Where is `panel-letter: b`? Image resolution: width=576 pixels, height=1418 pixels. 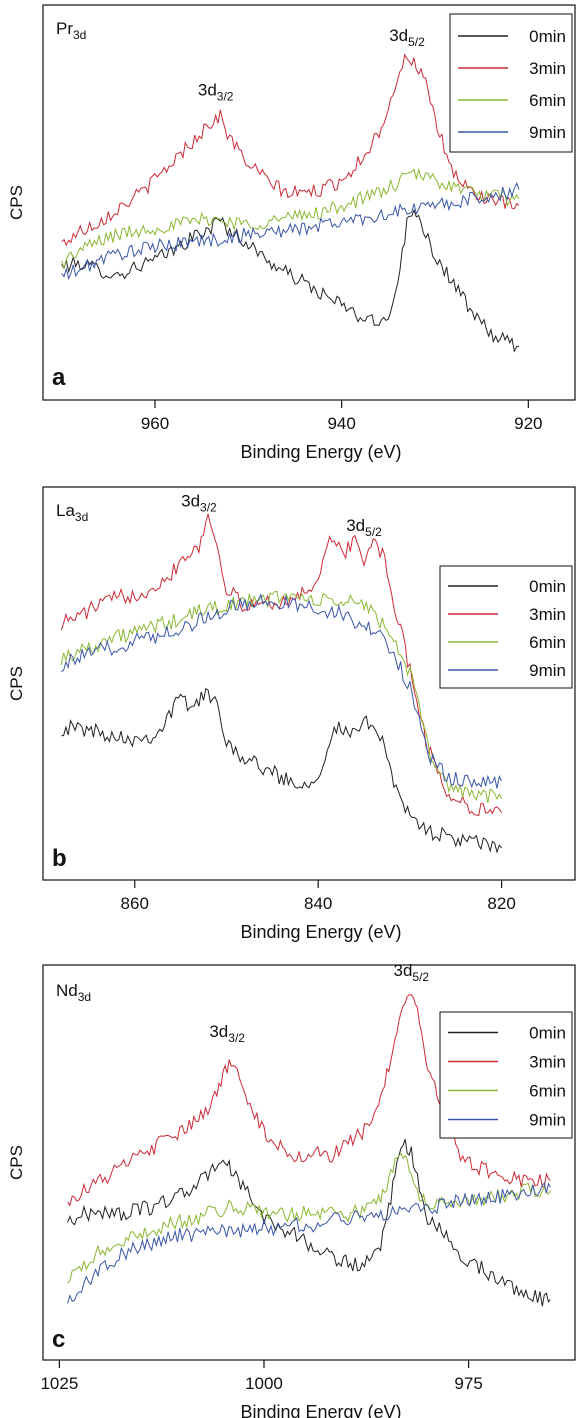 panel-letter: b is located at coordinates (59, 858).